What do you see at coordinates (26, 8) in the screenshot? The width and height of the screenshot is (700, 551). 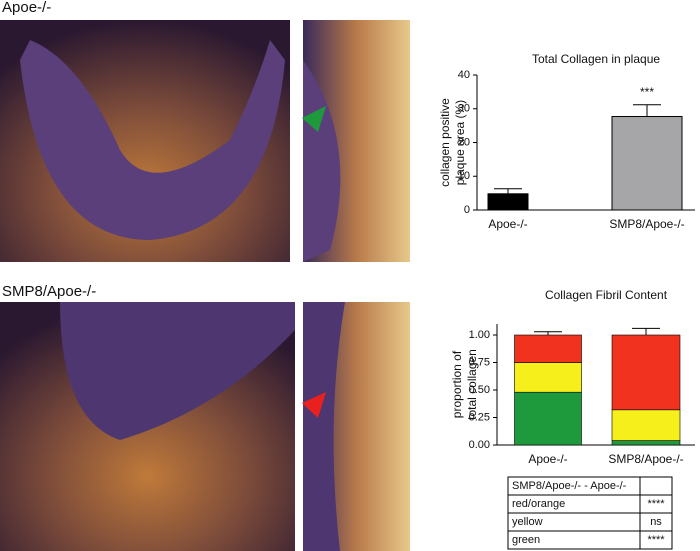 I see `panel-label: Apoe-/-` at bounding box center [26, 8].